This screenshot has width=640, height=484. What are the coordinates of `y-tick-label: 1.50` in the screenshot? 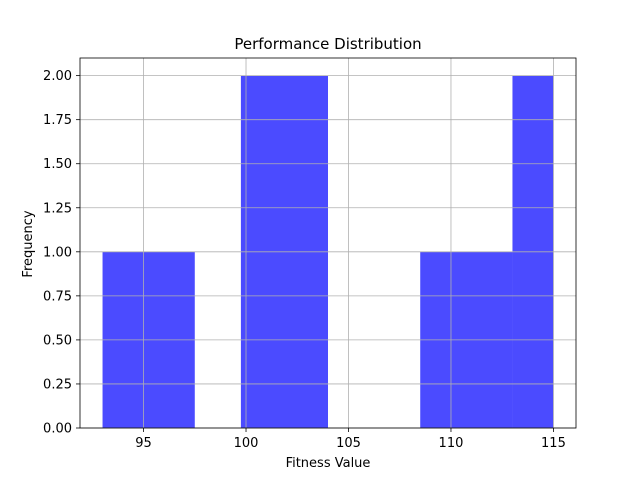 It's located at (57, 164).